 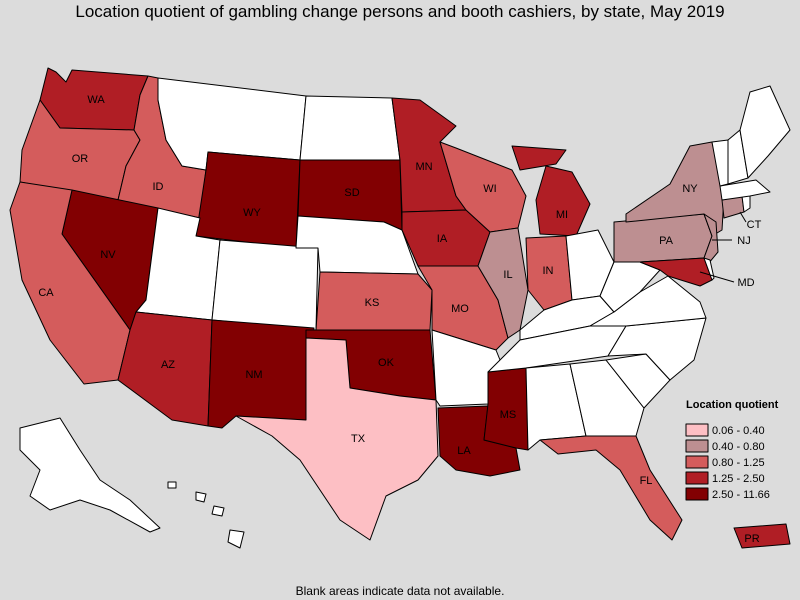 What do you see at coordinates (464, 451) in the screenshot?
I see `label-LA: LA` at bounding box center [464, 451].